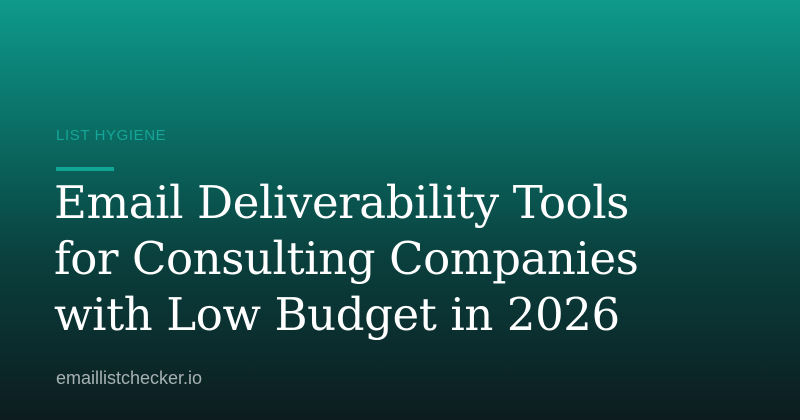 The height and width of the screenshot is (420, 800). Describe the element at coordinates (341, 202) in the screenshot. I see `title-line: Email Deliverability Tools` at that location.